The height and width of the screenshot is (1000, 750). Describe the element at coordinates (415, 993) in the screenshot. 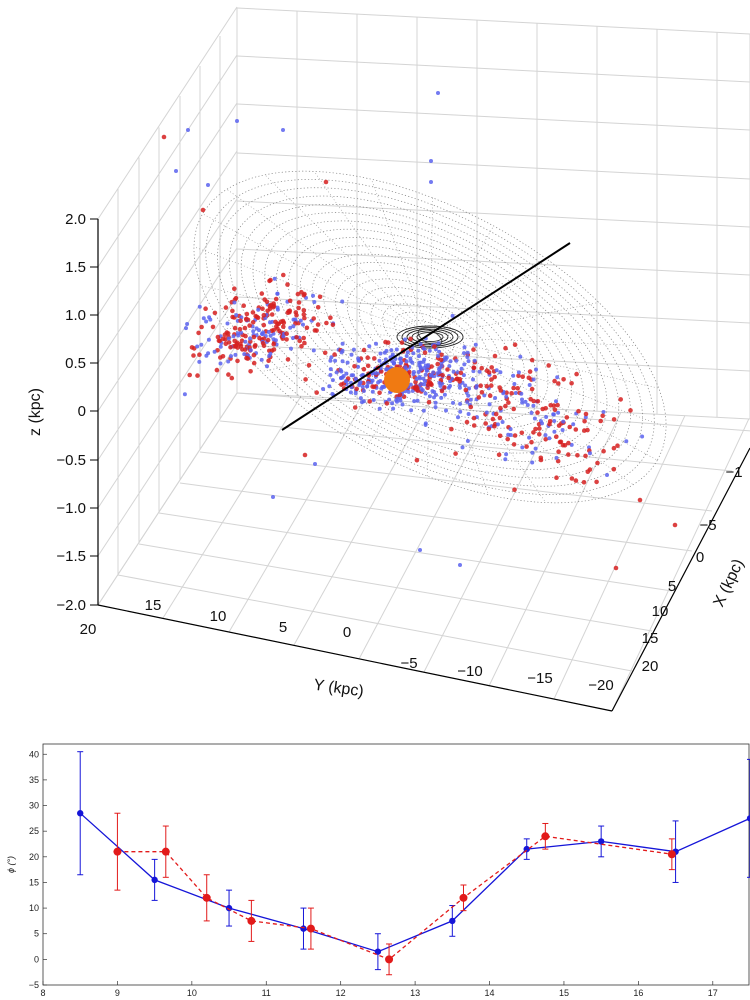

I see `x-tick-label: 13` at that location.